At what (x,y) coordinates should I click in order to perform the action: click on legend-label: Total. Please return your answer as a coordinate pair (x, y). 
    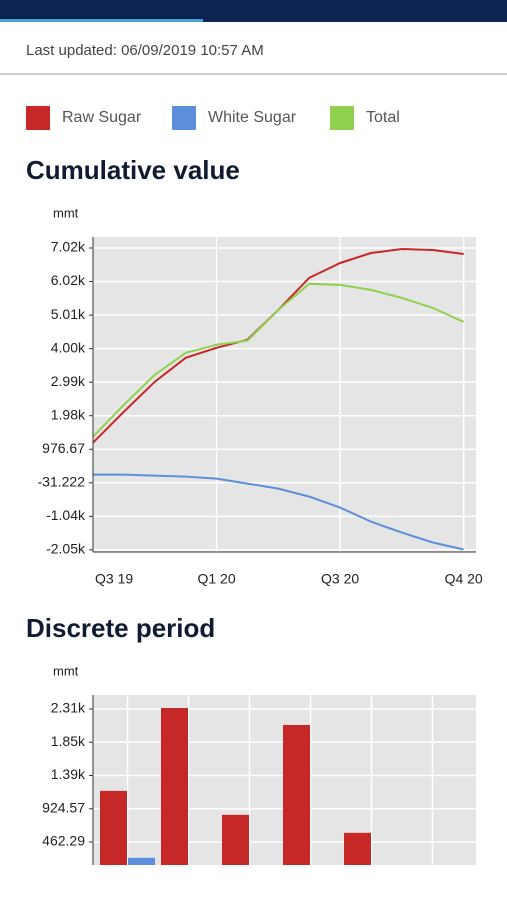
    Looking at the image, I should click on (383, 117).